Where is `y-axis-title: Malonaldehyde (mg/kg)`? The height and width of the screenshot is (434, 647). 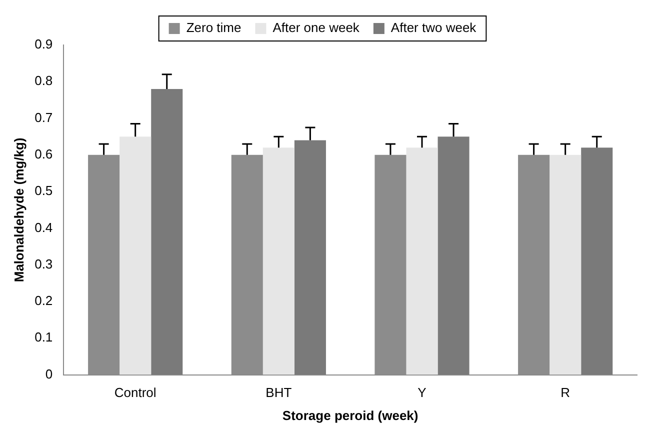 y-axis-title: Malonaldehyde (mg/kg) is located at coordinates (18, 210).